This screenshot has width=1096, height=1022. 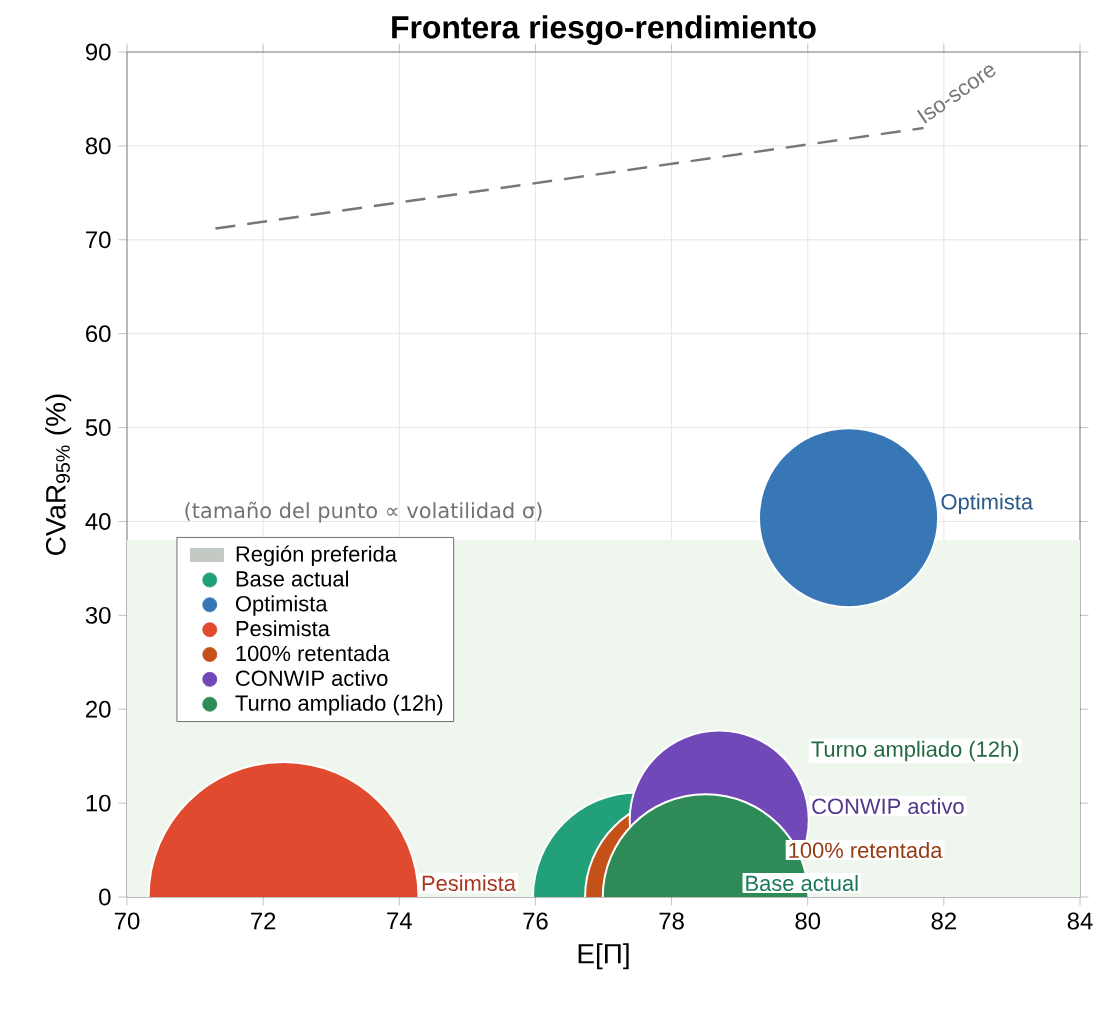 What do you see at coordinates (98, 240) in the screenshot?
I see `y-tick-label: 70` at bounding box center [98, 240].